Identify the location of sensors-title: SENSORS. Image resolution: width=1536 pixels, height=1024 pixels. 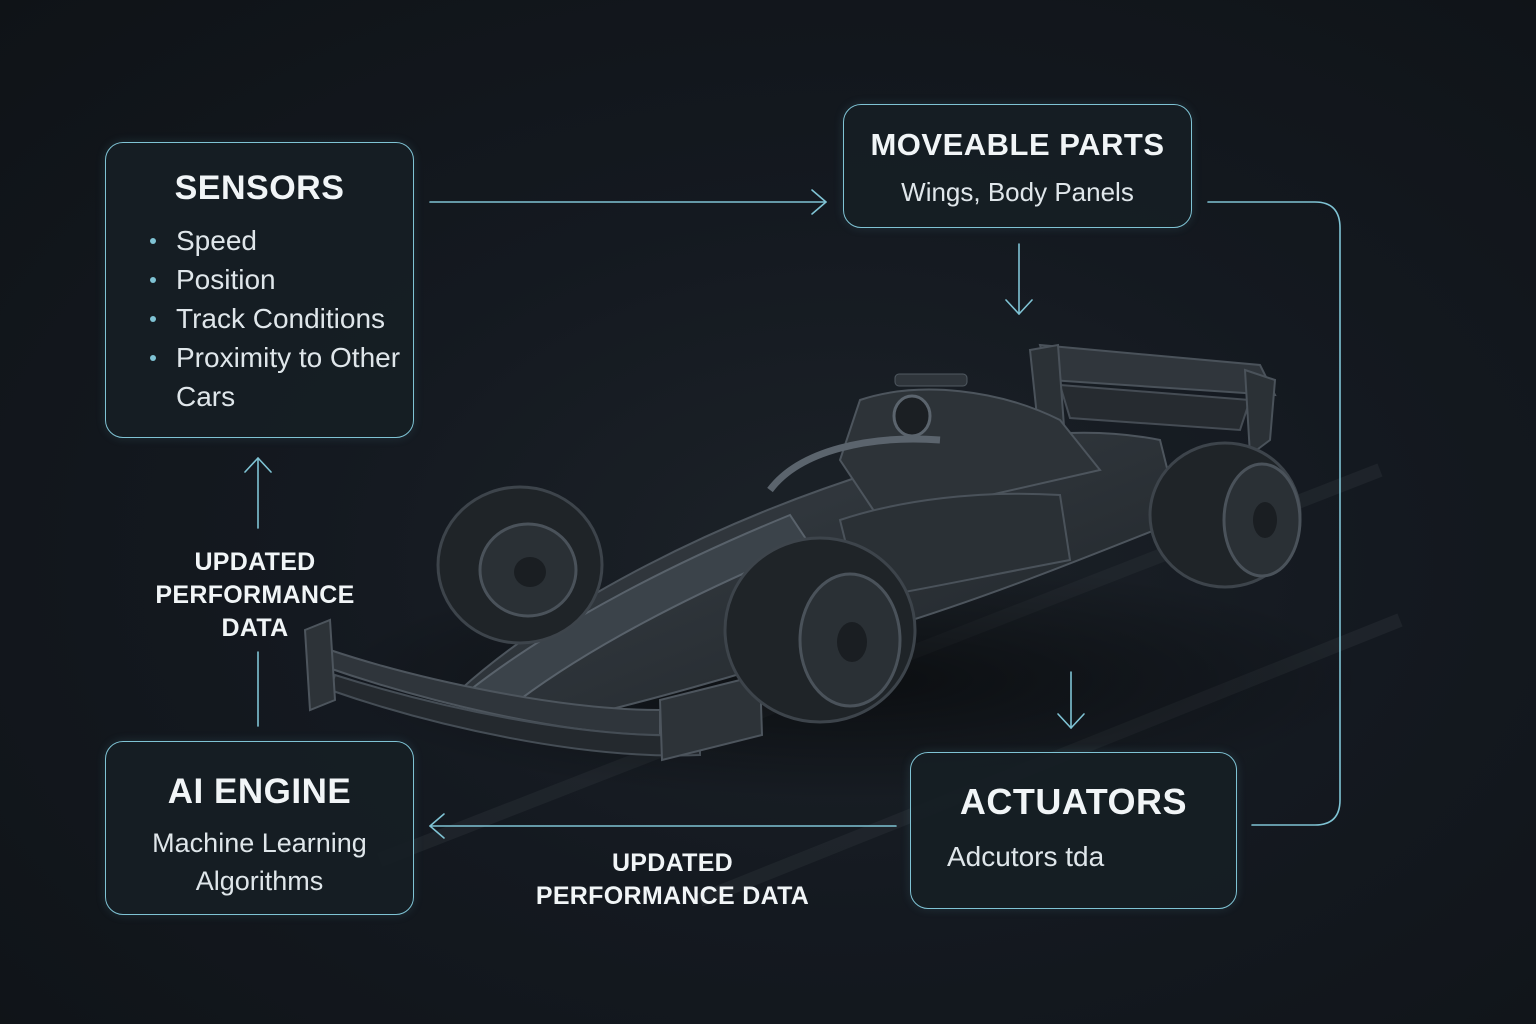
(259, 188).